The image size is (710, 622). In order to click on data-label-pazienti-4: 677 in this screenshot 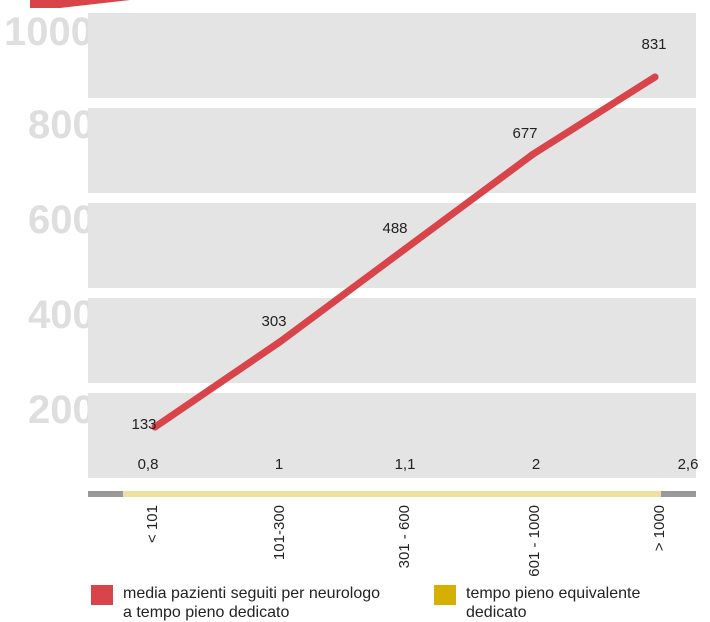, I will do `click(524, 133)`.